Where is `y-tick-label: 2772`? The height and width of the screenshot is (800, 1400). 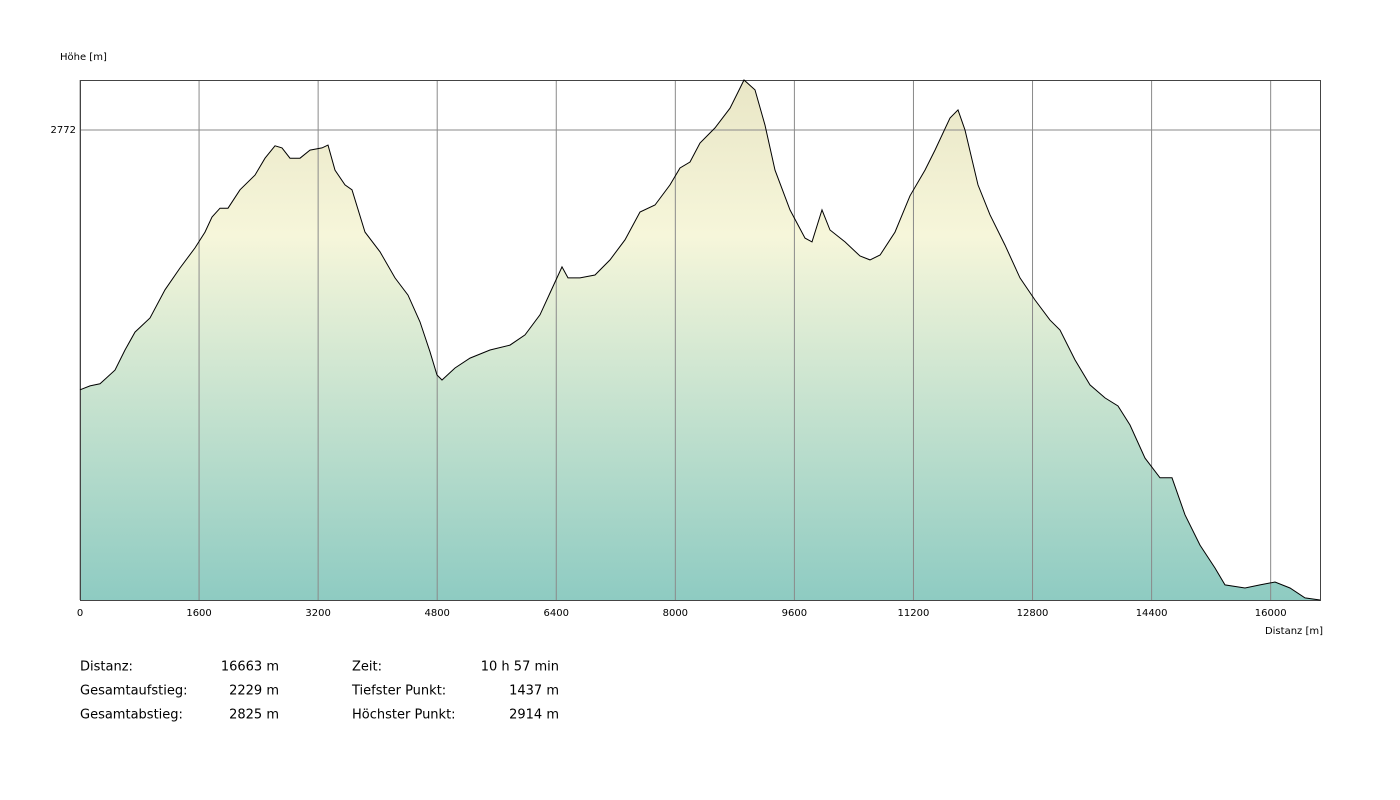
y-tick-label: 2772 is located at coordinates (63, 130).